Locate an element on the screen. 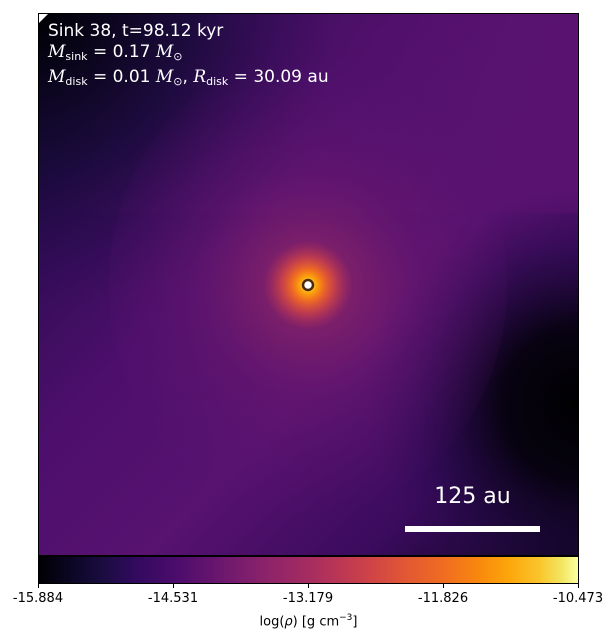 The image size is (615, 644). disk-line: Mdisk = 0.01 M⊙, Rdisk = 30.09 au is located at coordinates (188, 79).